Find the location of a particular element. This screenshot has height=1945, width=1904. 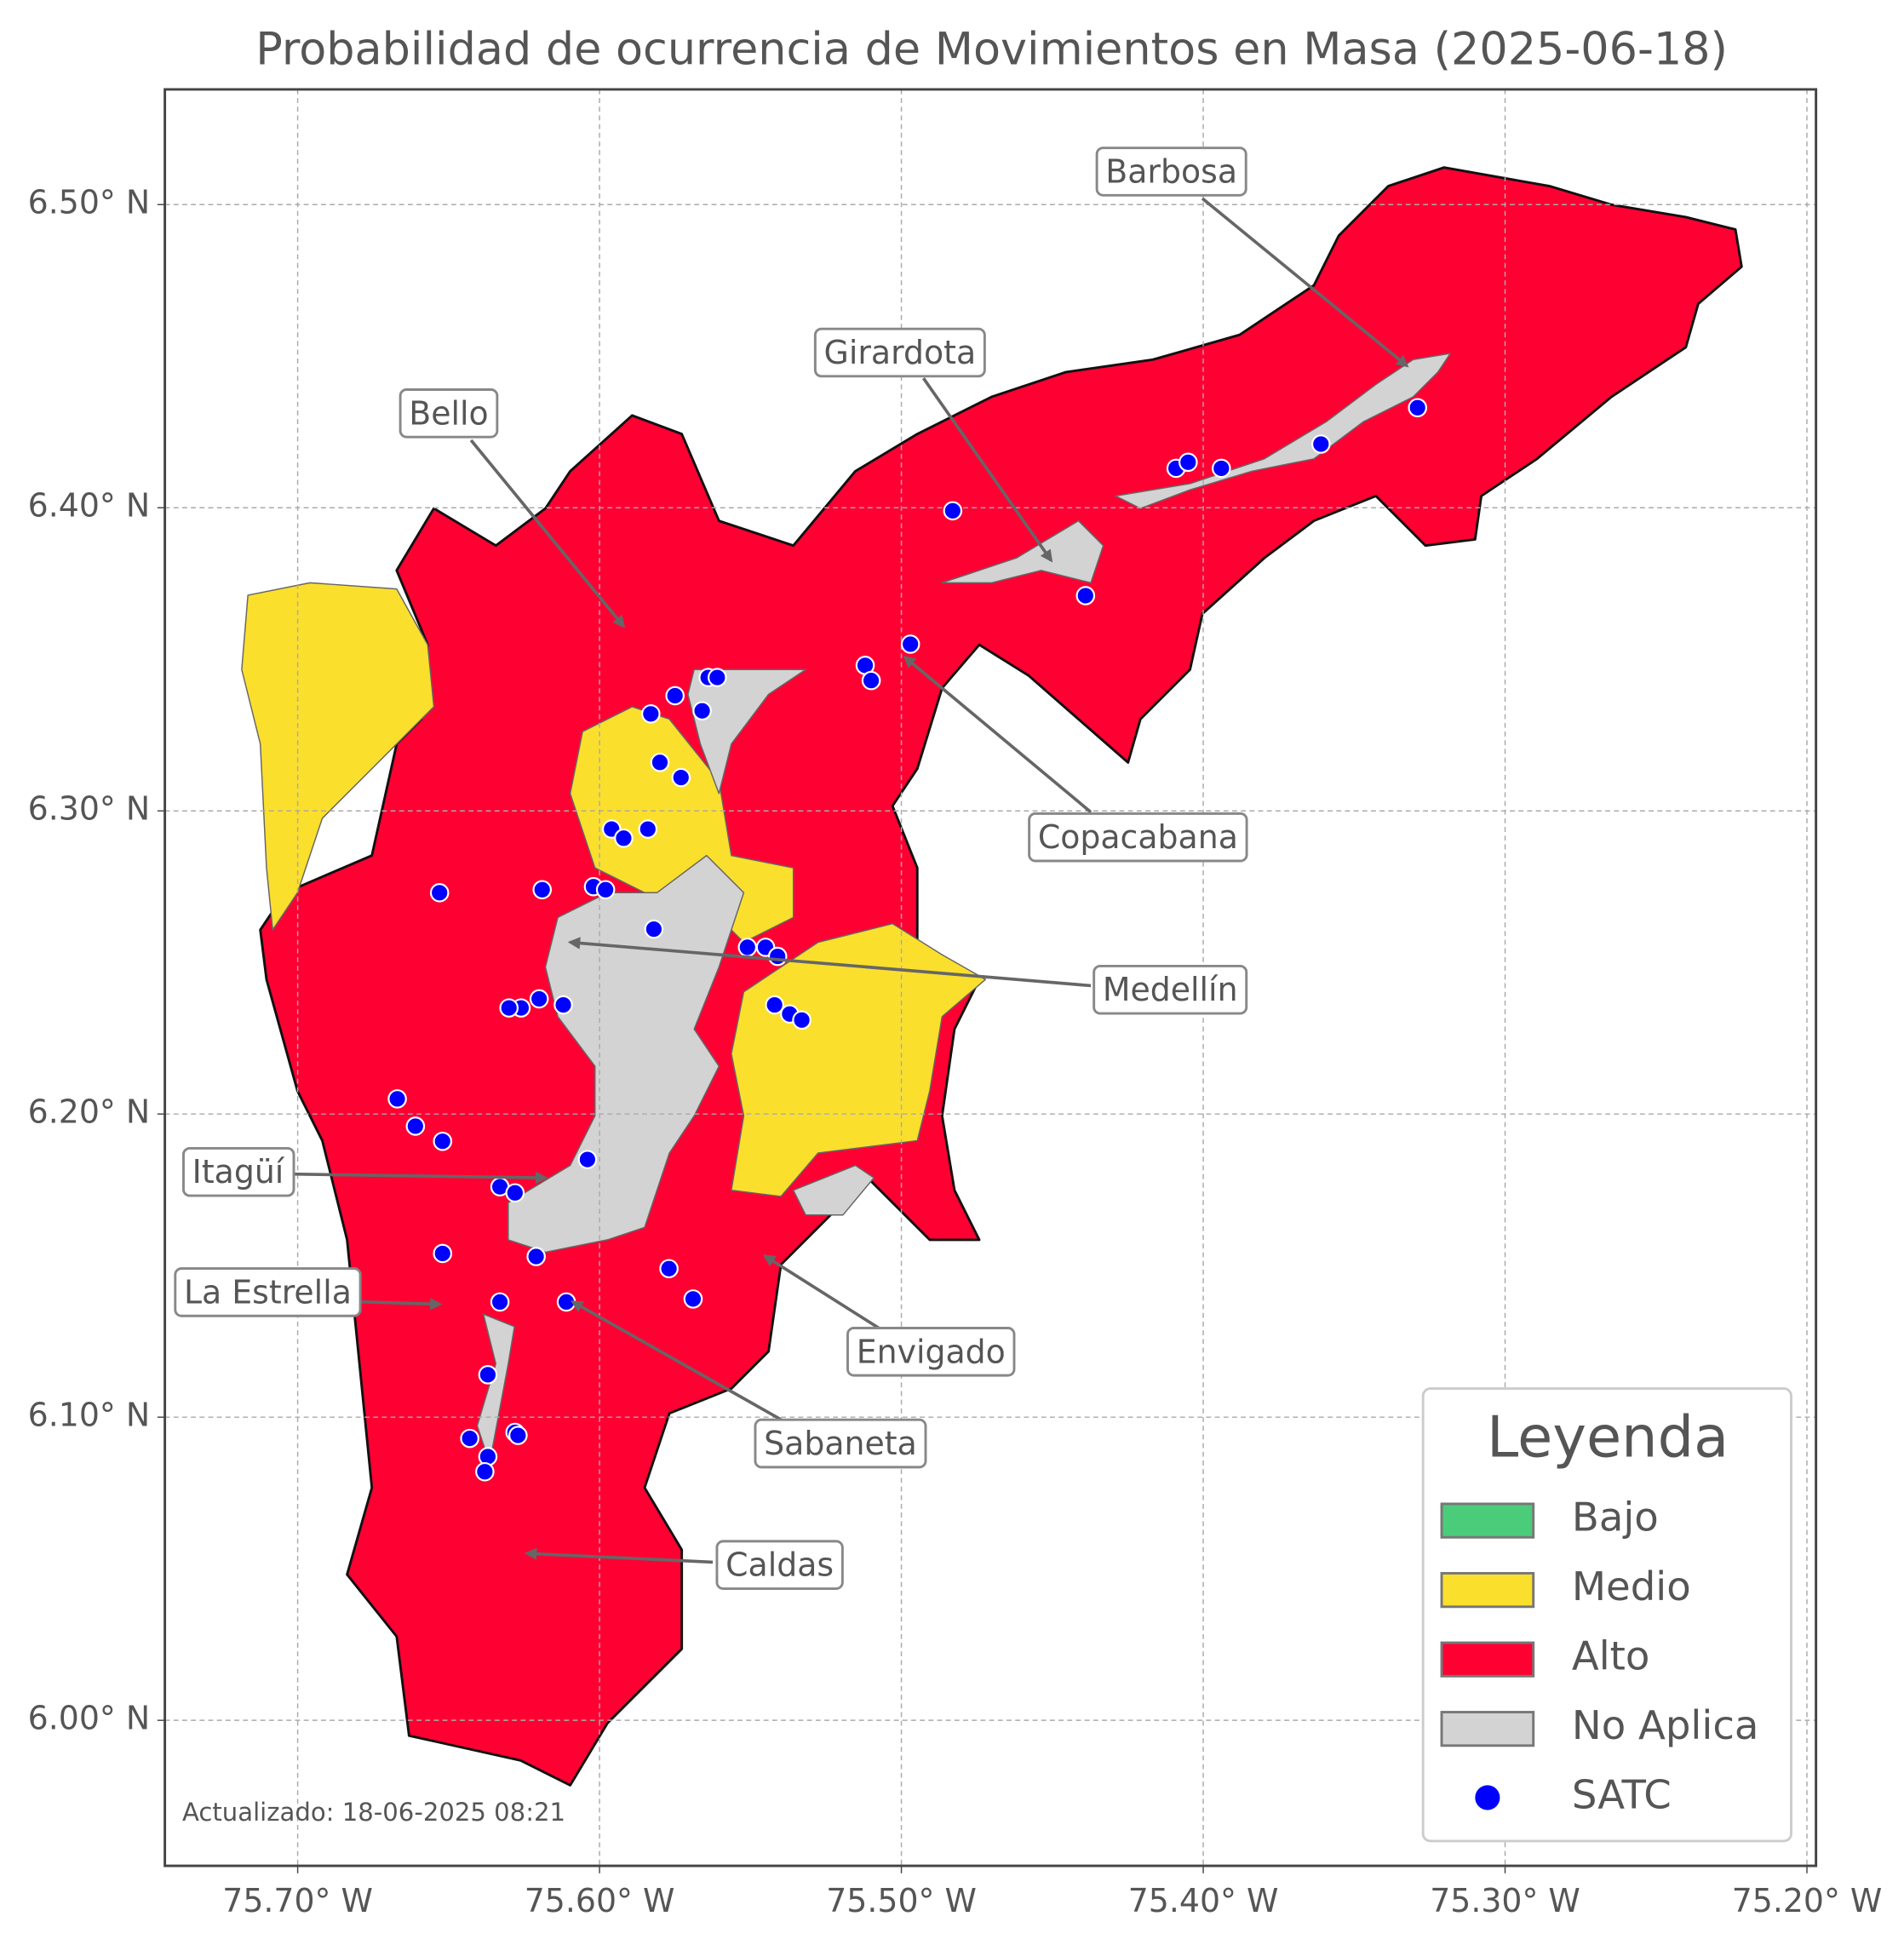

annotation-label: Girardota is located at coordinates (900, 352).